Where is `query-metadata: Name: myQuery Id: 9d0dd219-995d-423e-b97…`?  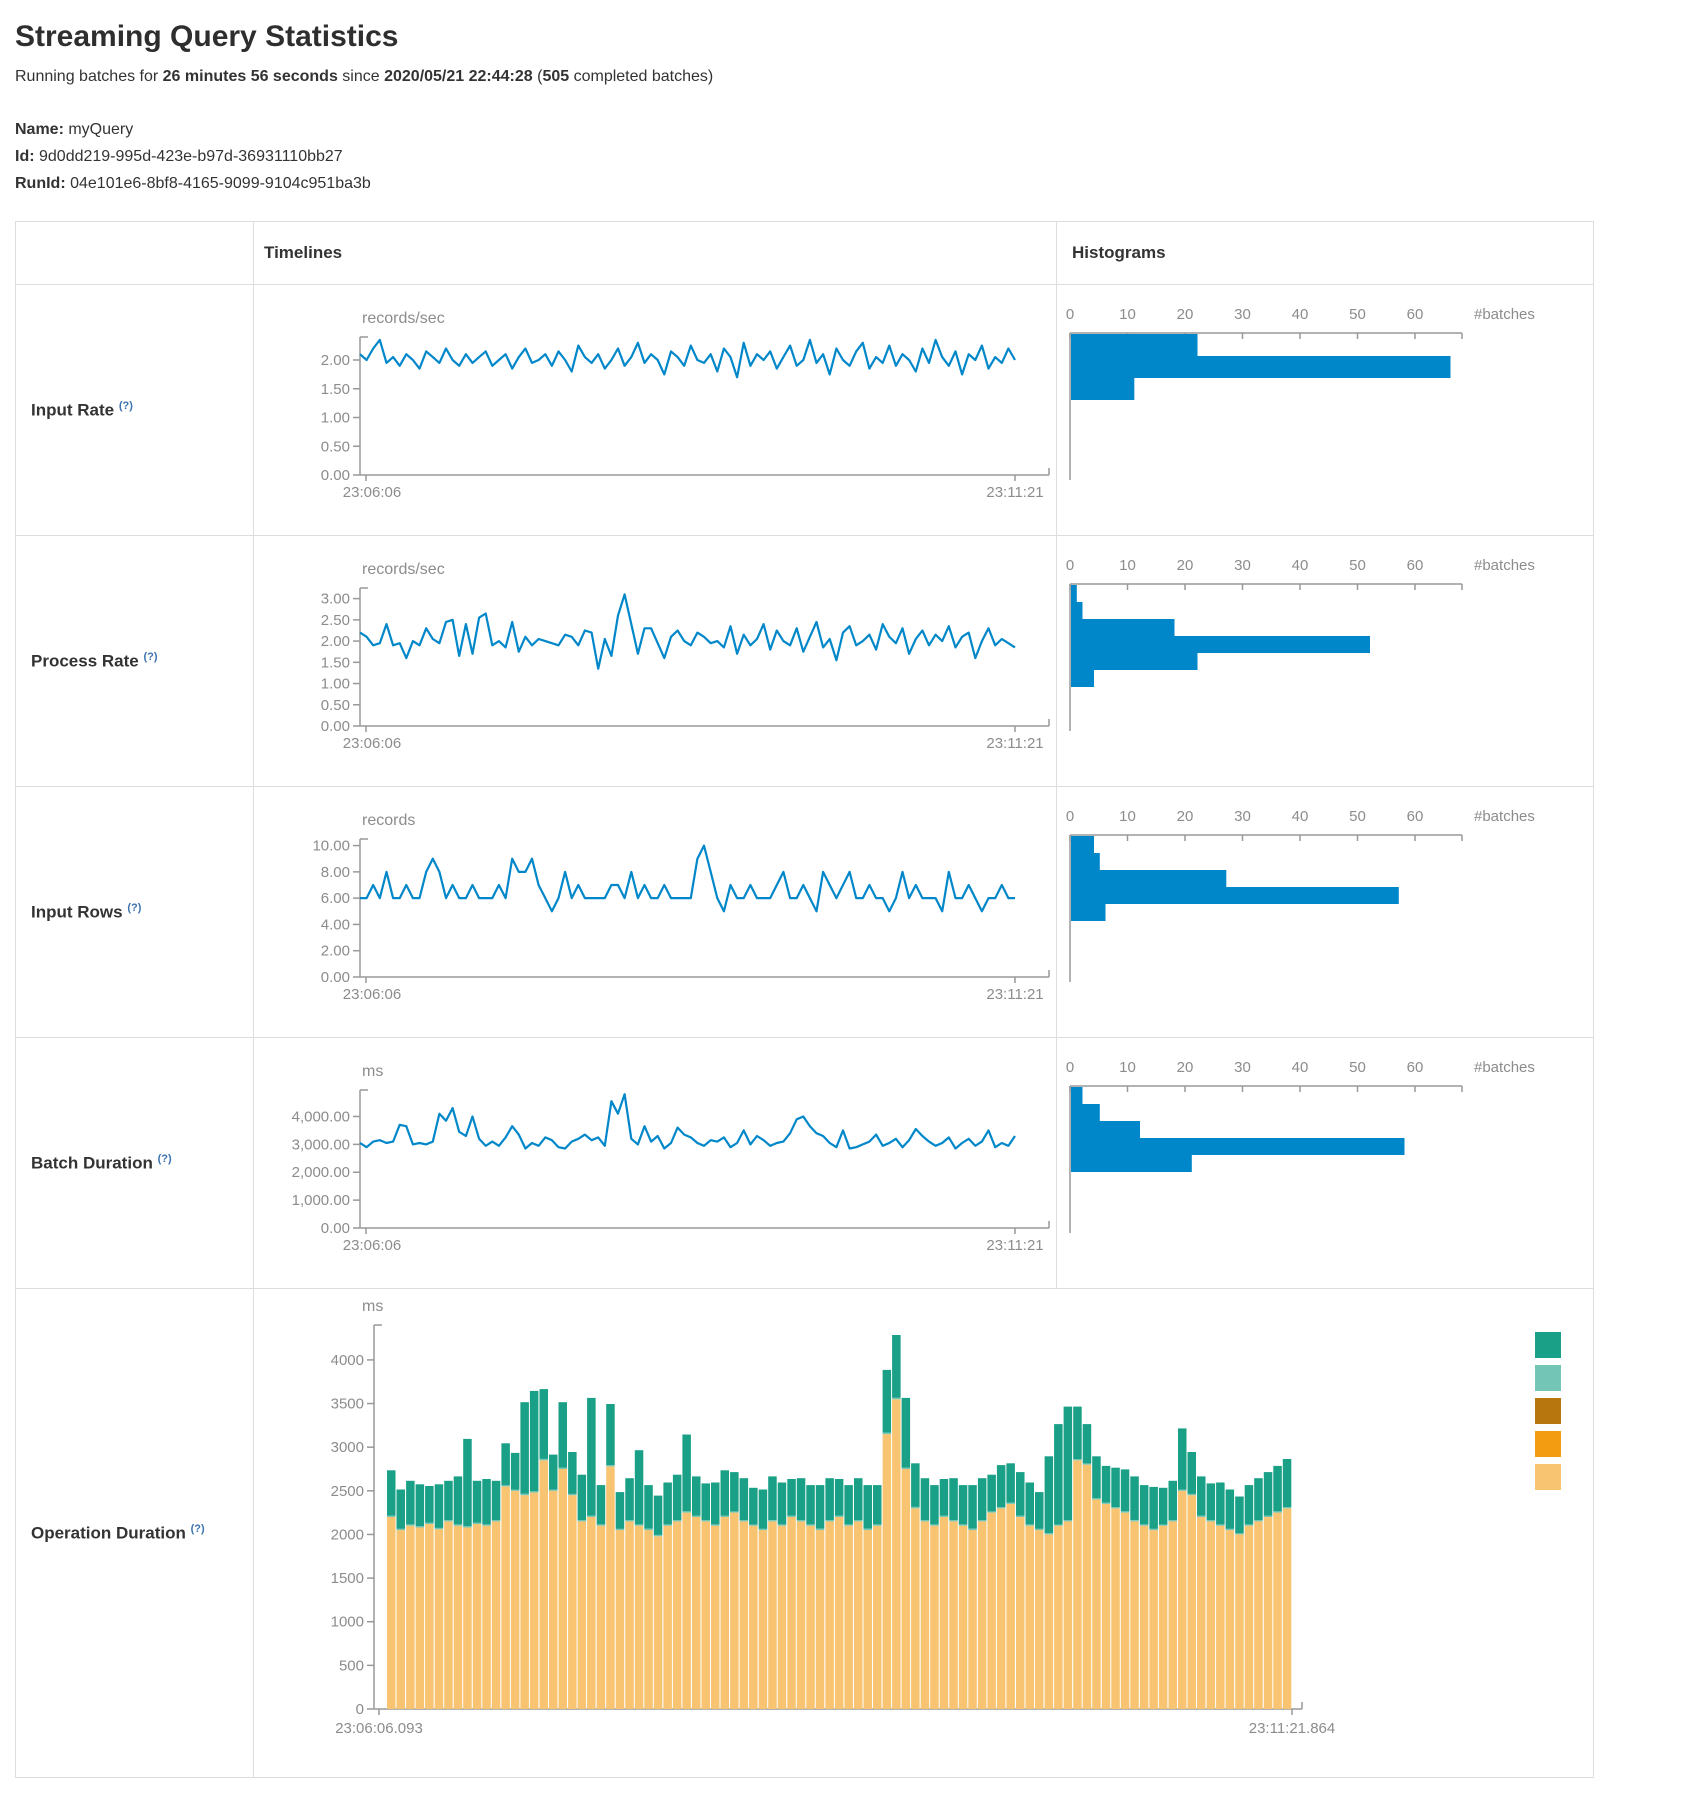 query-metadata: Name: myQuery Id: 9d0dd219-995d-423e-b97… is located at coordinates (846, 156).